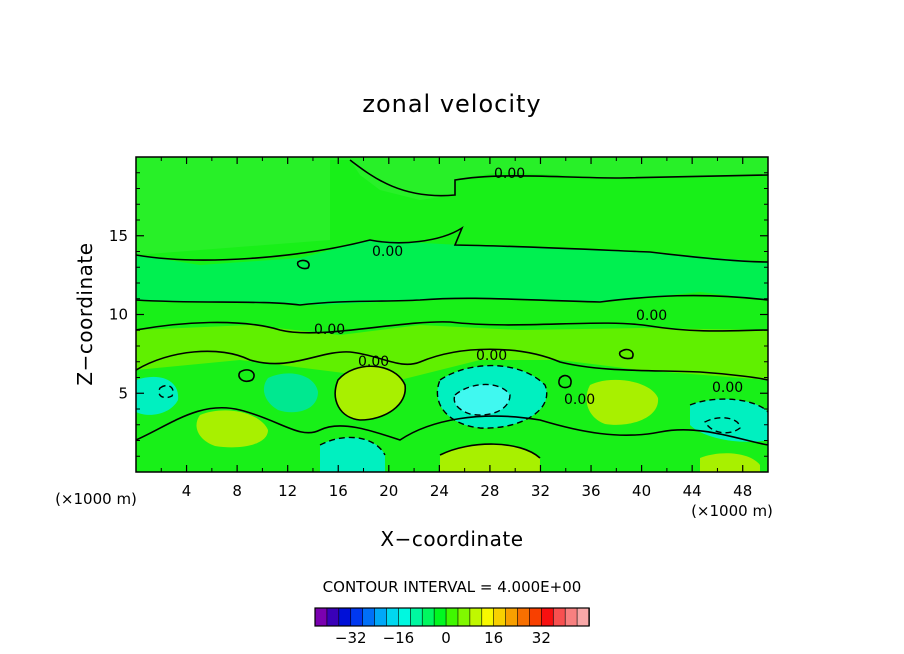 Image resolution: width=904 pixels, height=654 pixels. What do you see at coordinates (351, 638) in the screenshot?
I see `colorbar-tick-label: −32` at bounding box center [351, 638].